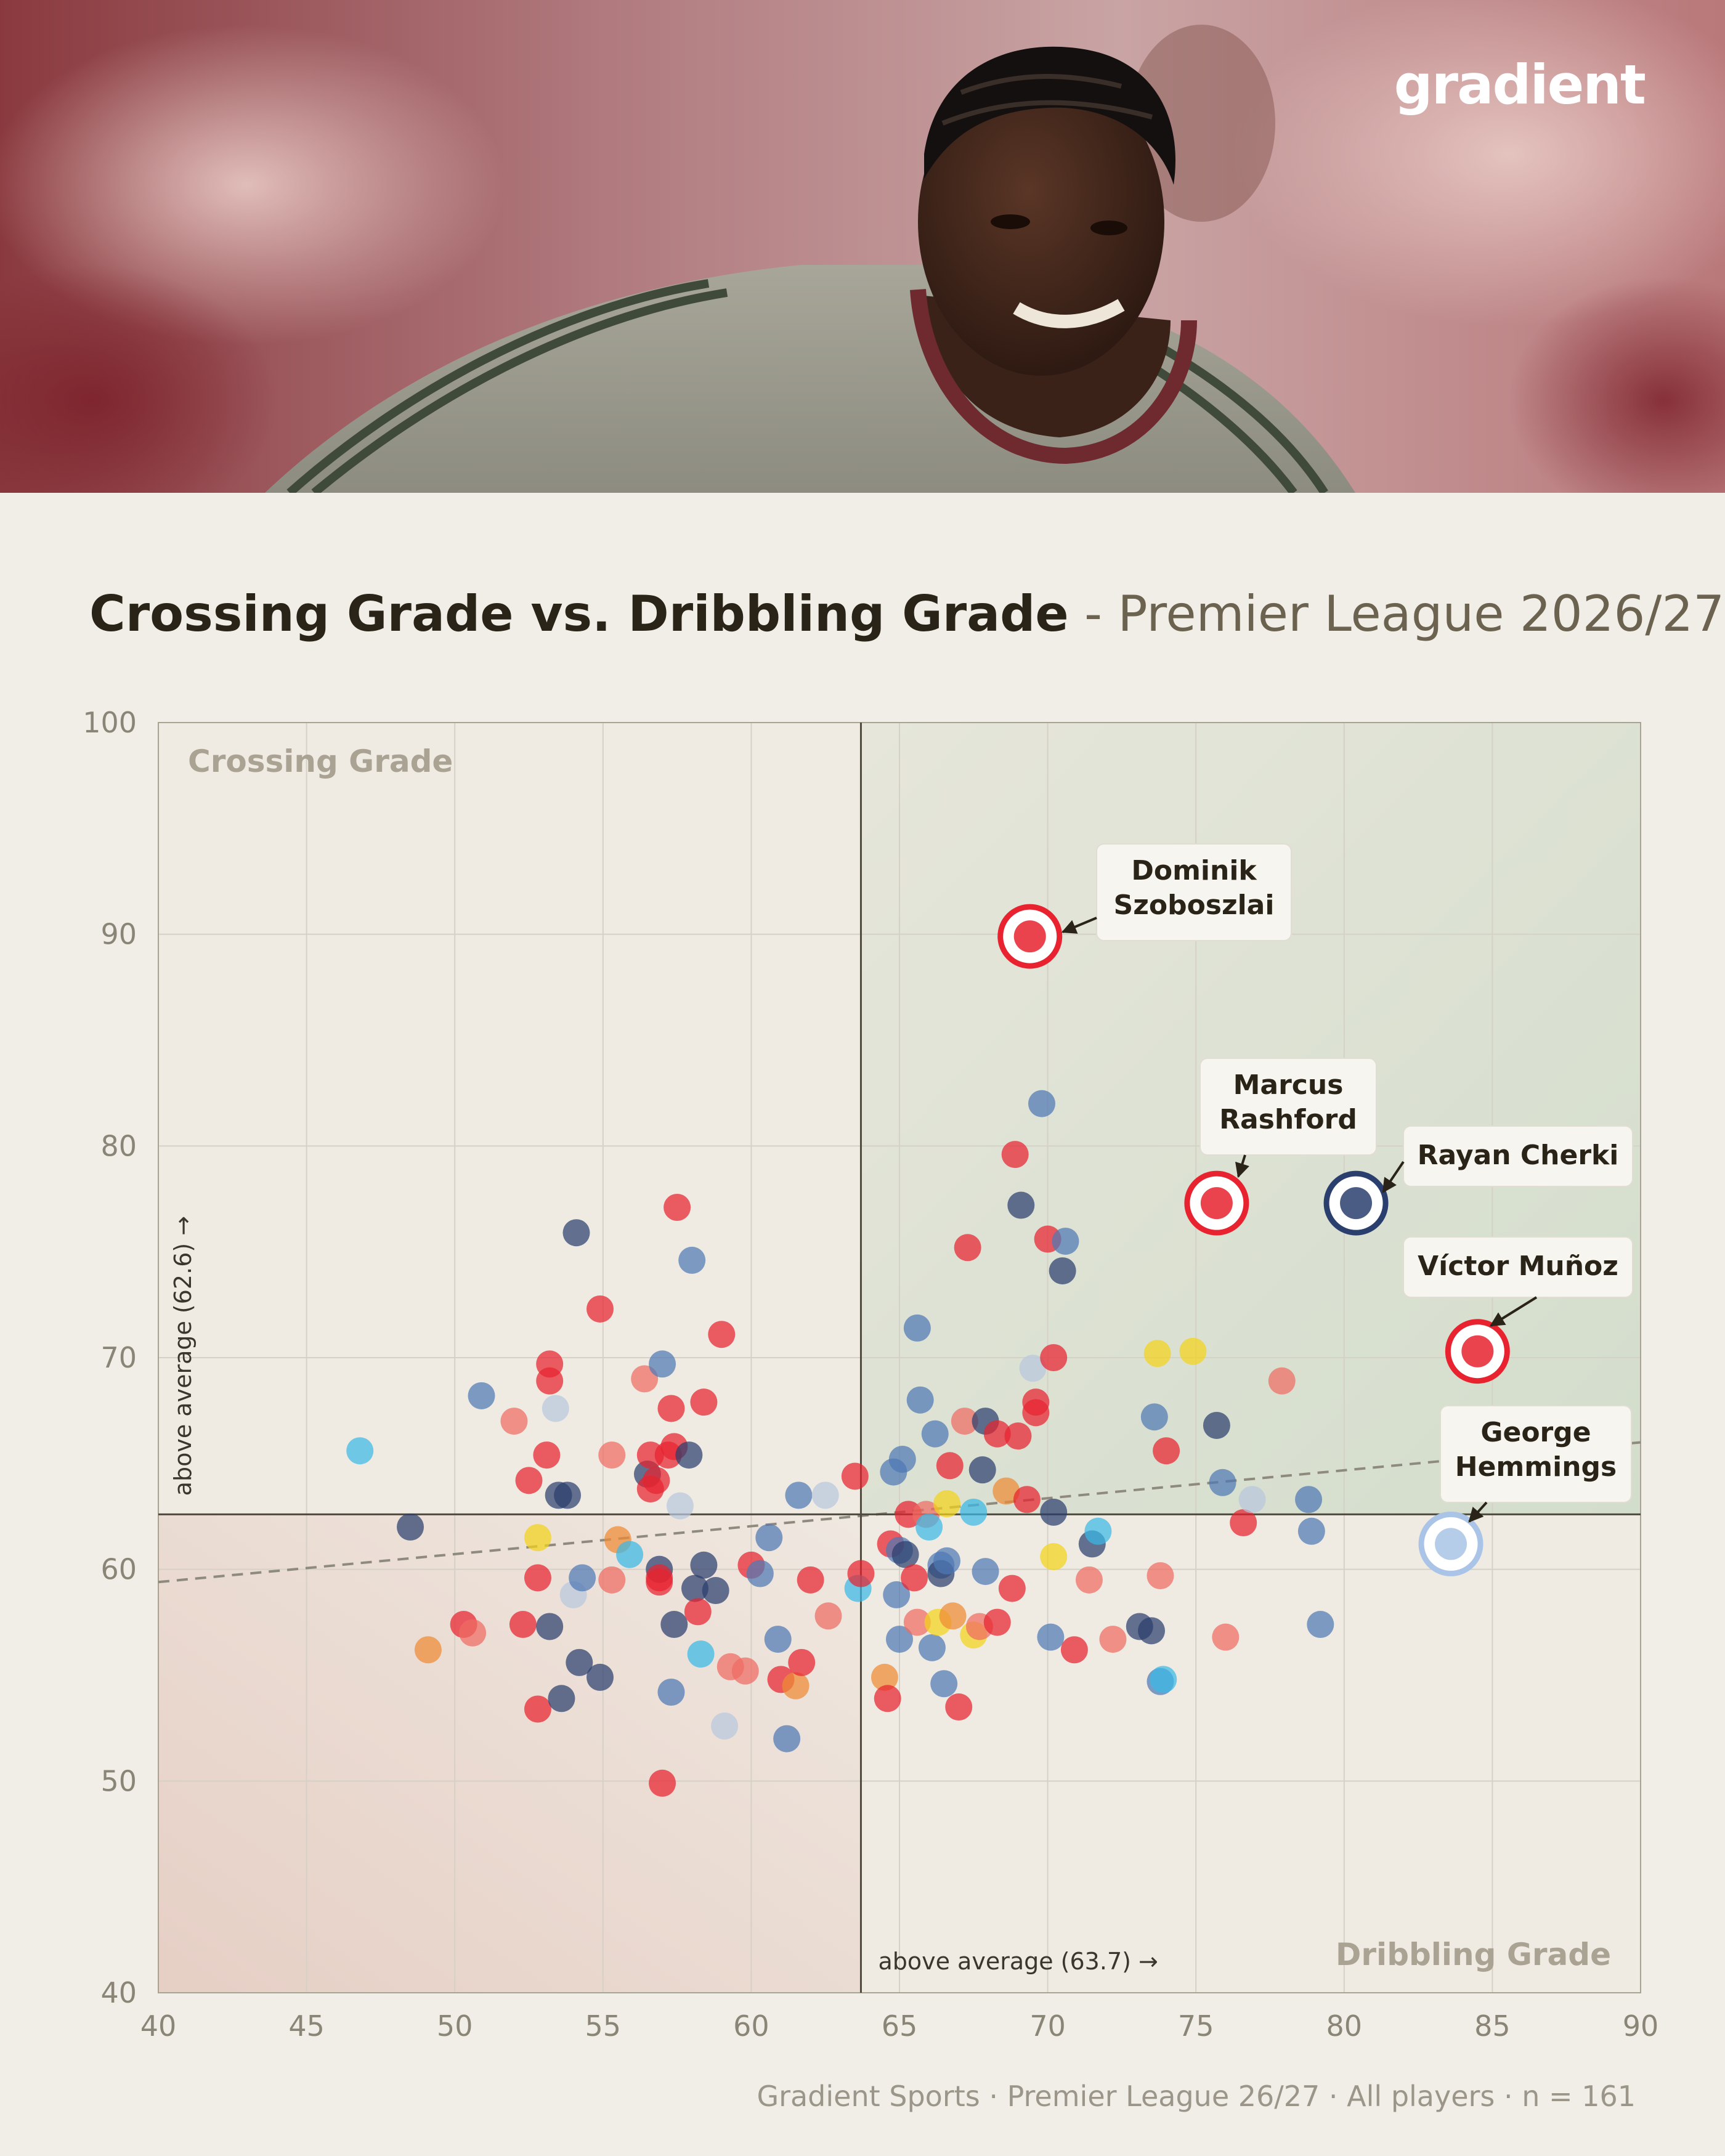  What do you see at coordinates (1536, 1432) in the screenshot?
I see `player-name-label: George` at bounding box center [1536, 1432].